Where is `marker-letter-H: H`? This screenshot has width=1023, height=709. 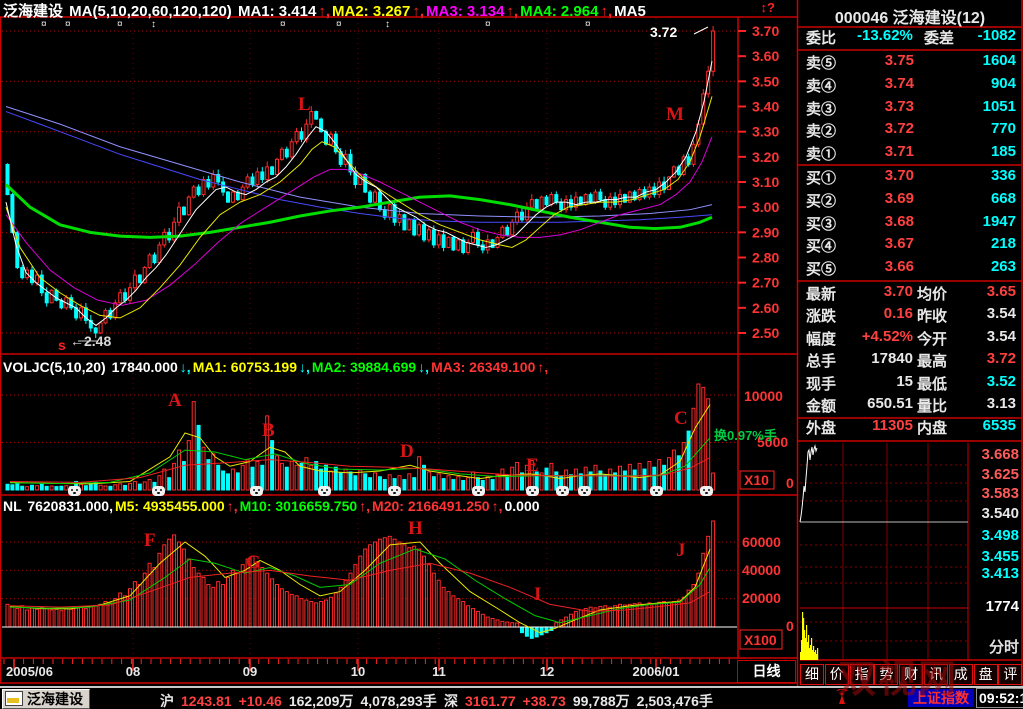
marker-letter-H: H is located at coordinates (415, 528).